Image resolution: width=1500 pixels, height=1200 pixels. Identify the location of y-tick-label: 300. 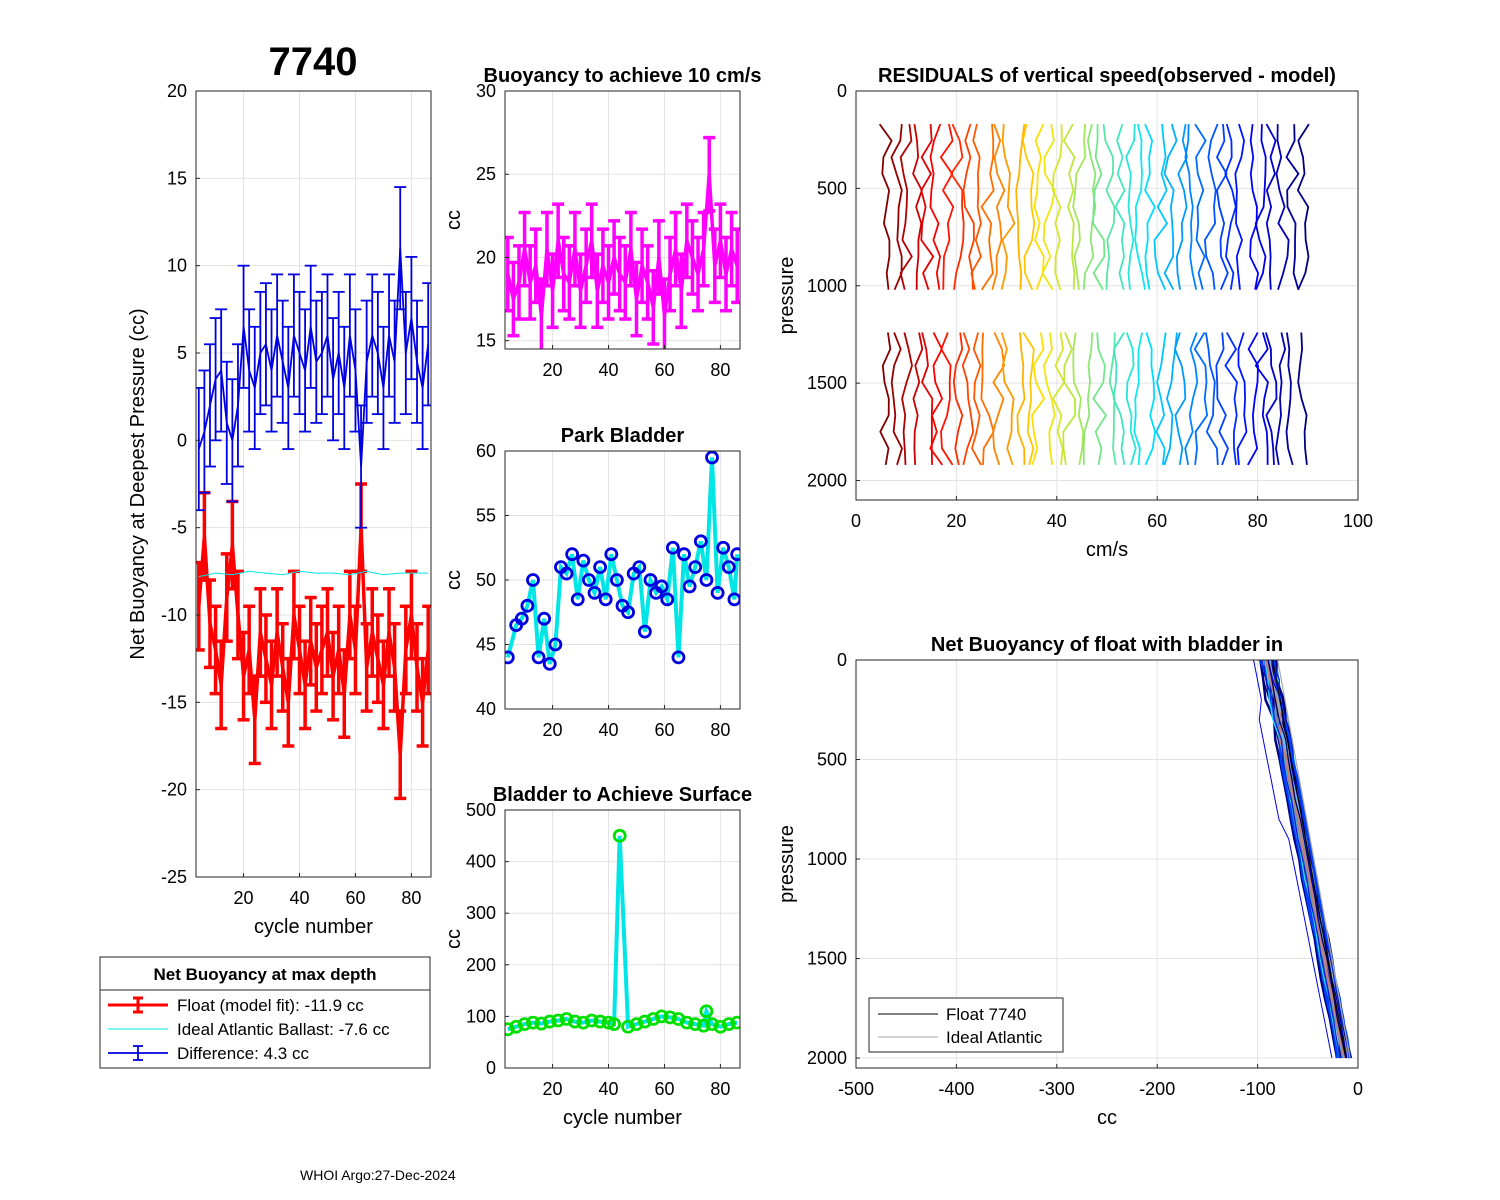
(481, 913).